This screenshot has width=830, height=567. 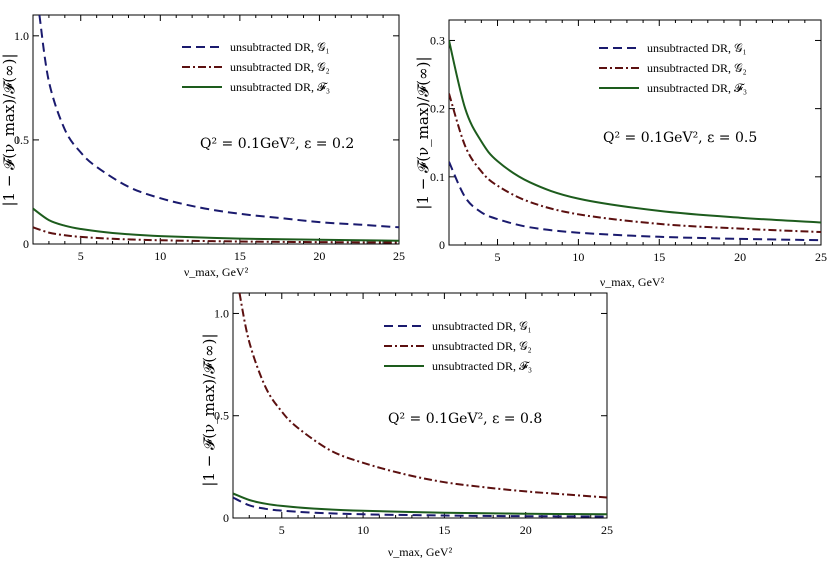 What do you see at coordinates (437, 177) in the screenshot?
I see `y-tick-label: 0.1` at bounding box center [437, 177].